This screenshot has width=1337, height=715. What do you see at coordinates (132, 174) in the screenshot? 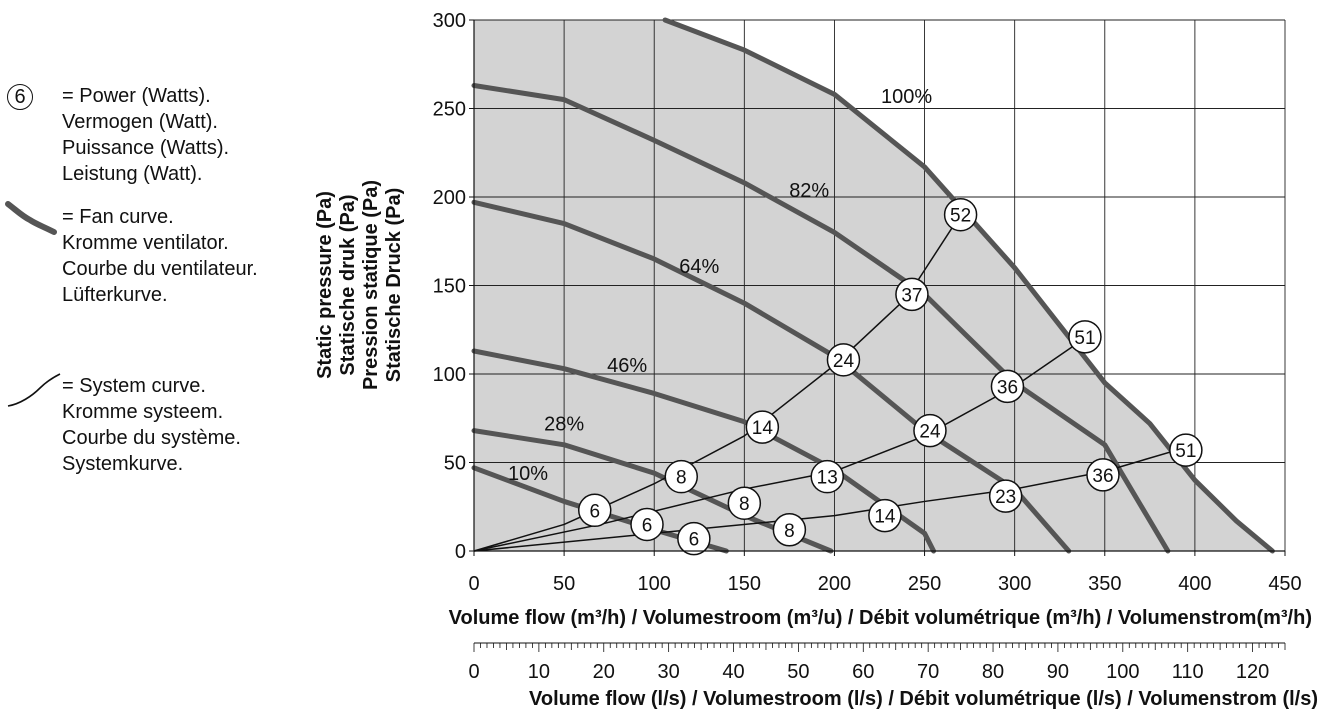
I see `legend-power-line-4: Leistung (Watt).` at bounding box center [132, 174].